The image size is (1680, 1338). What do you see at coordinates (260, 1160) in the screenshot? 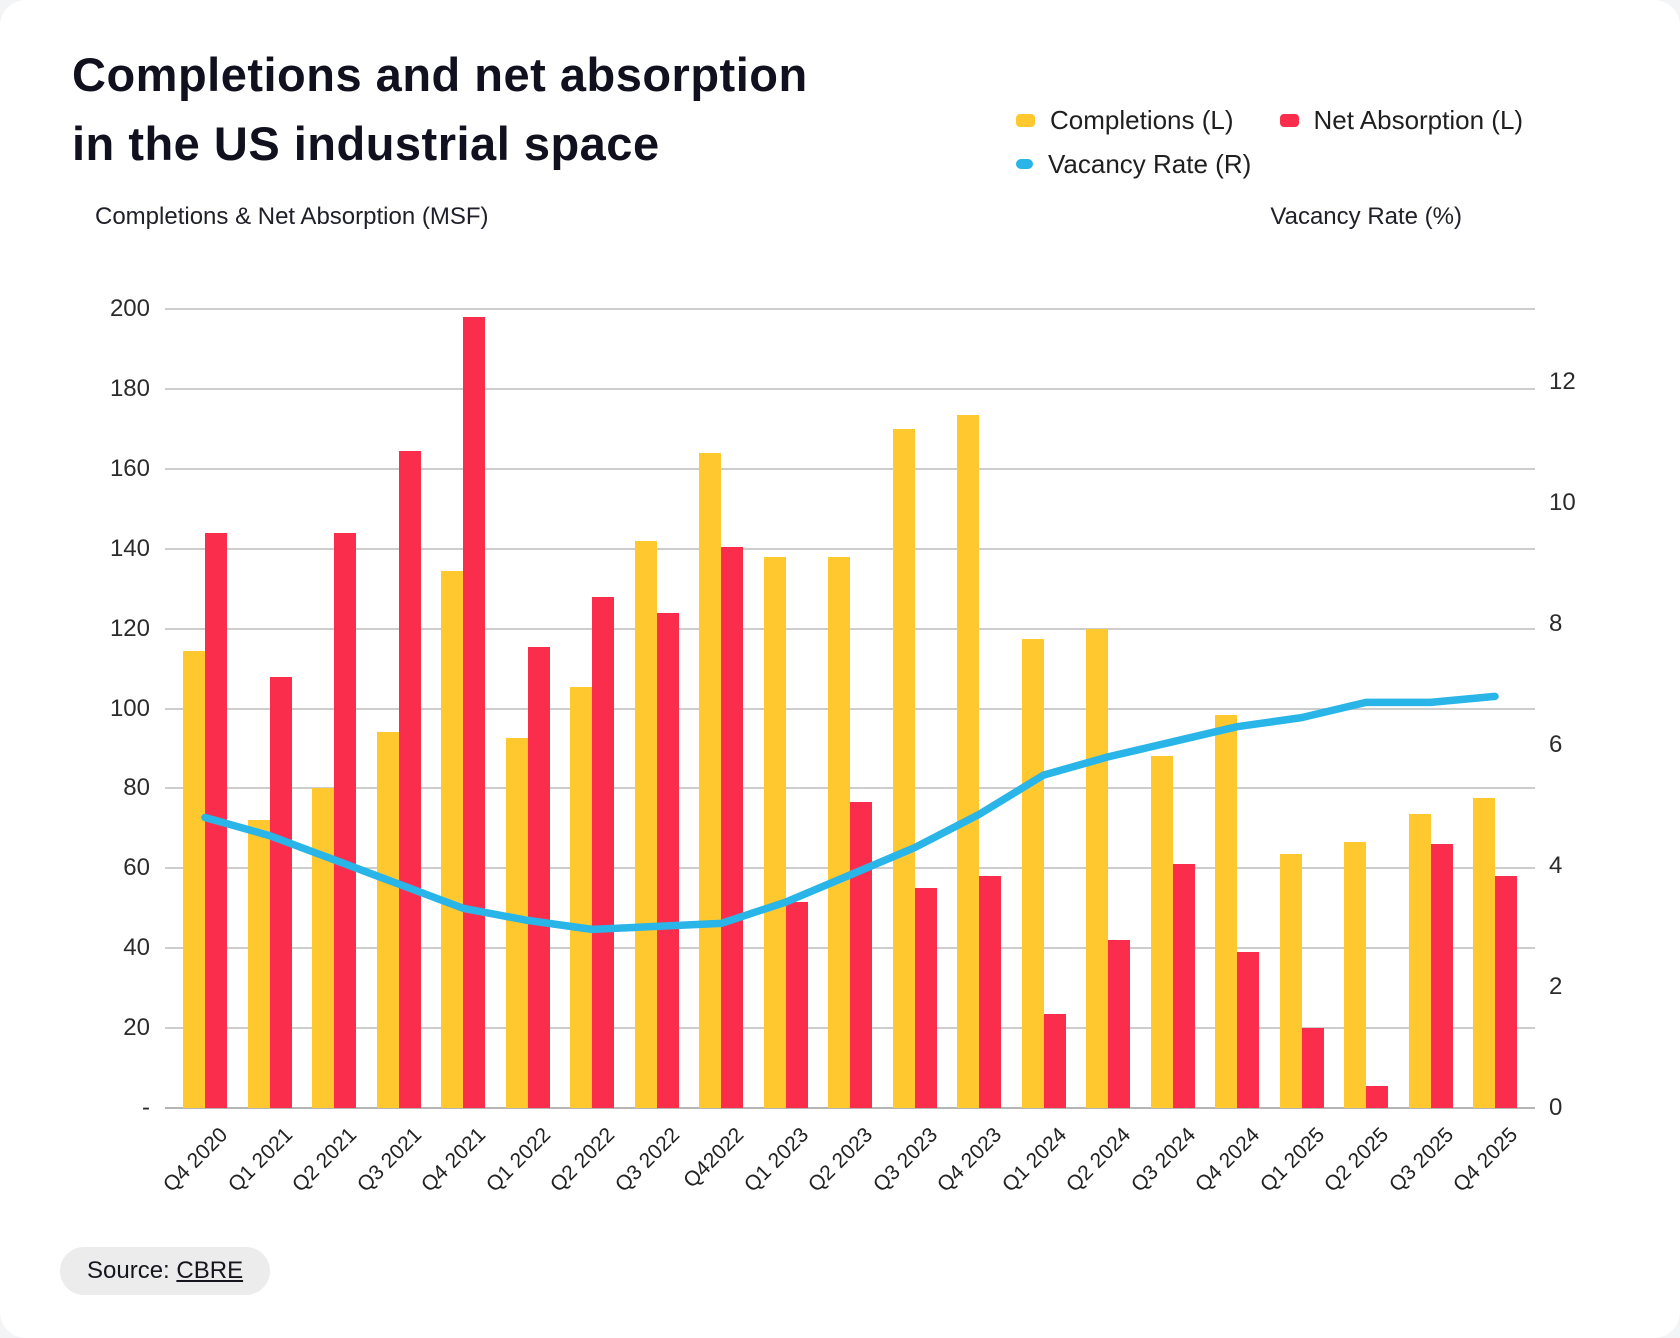
I see `x-axis-tick-label: Q1 2021` at bounding box center [260, 1160].